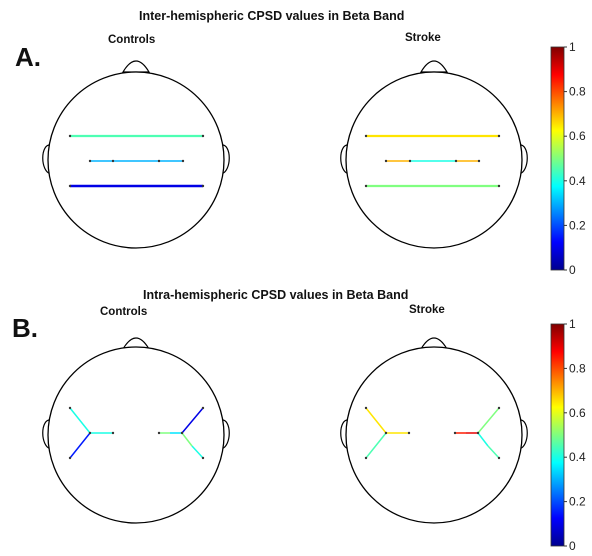 This screenshot has width=592, height=556. I want to click on colorbar-b-tick-0-8: 0.8, so click(577, 368).